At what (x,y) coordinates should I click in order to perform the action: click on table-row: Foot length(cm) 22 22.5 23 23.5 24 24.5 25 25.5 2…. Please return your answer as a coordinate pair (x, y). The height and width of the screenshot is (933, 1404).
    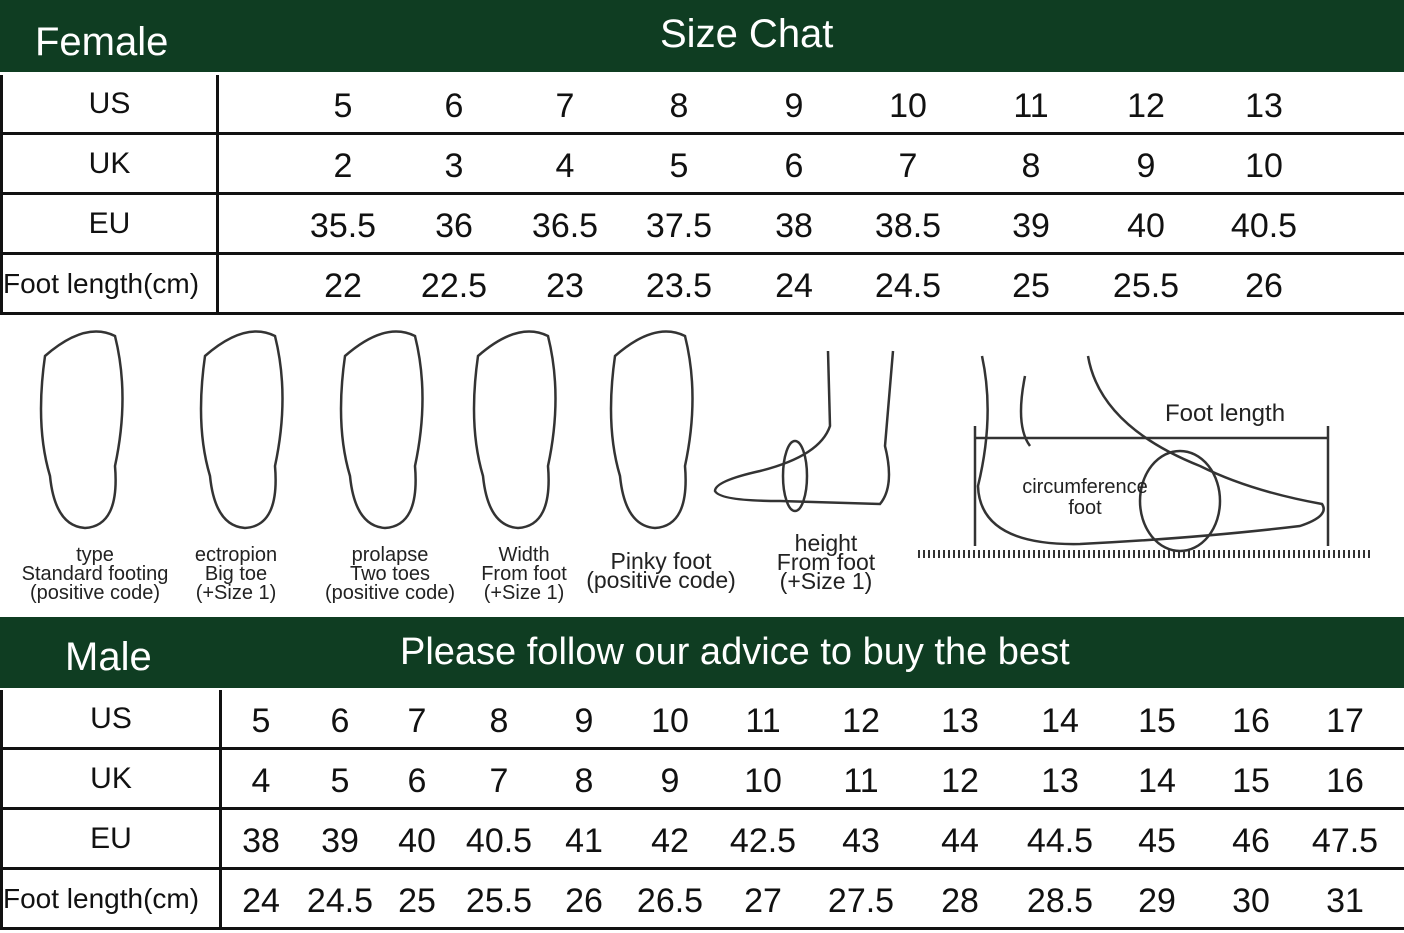
    Looking at the image, I should click on (702, 285).